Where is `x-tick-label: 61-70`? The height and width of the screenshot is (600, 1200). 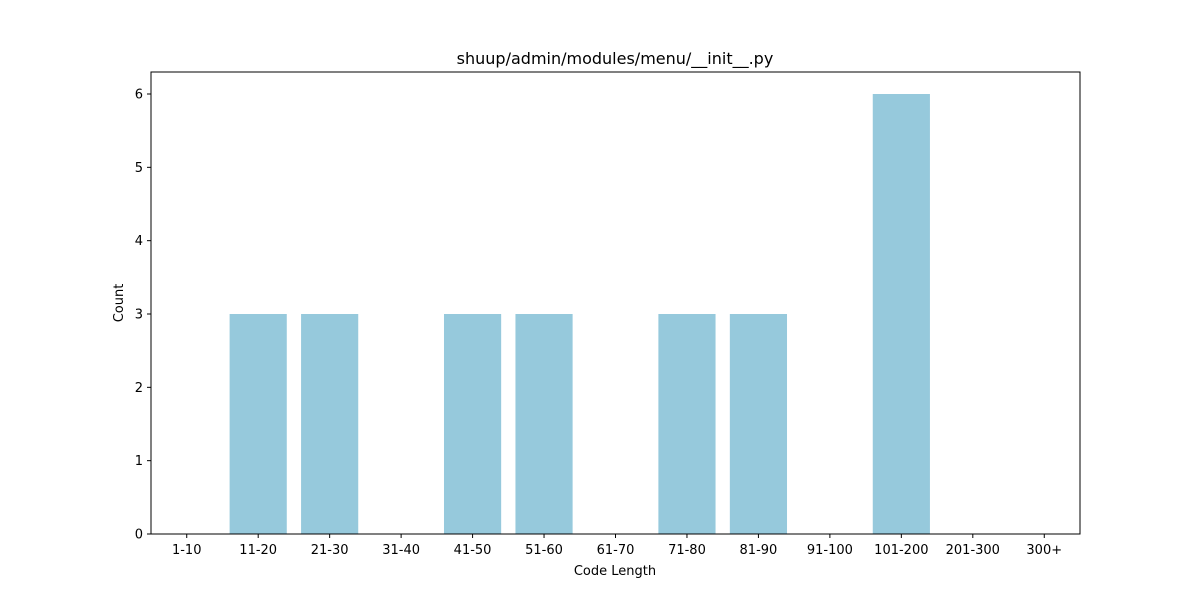
x-tick-label: 61-70 is located at coordinates (616, 550).